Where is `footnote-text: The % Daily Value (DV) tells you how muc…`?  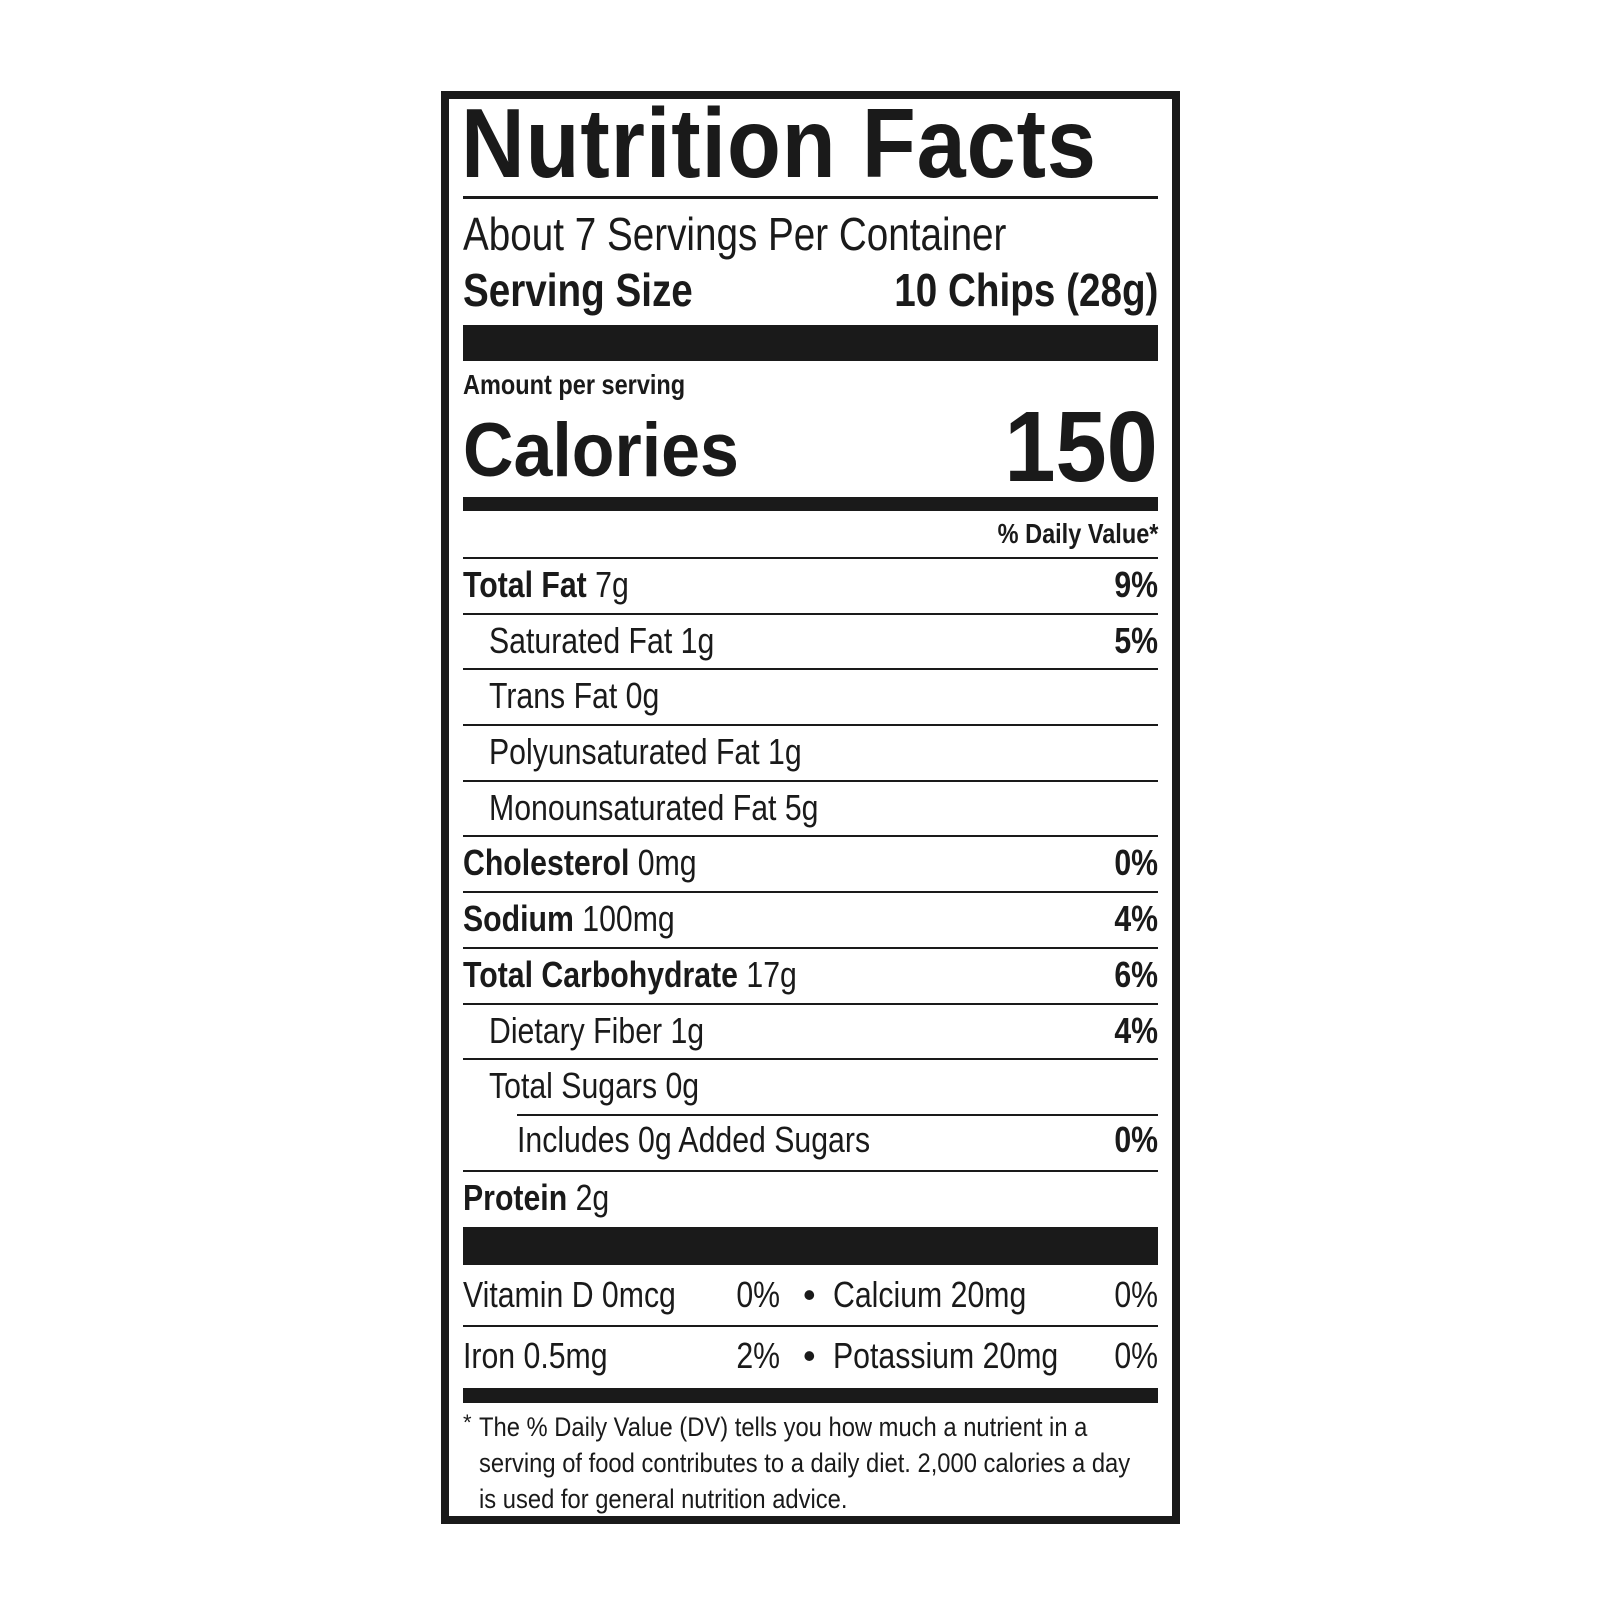 footnote-text: The % Daily Value (DV) tells you how muc… is located at coordinates (805, 1463).